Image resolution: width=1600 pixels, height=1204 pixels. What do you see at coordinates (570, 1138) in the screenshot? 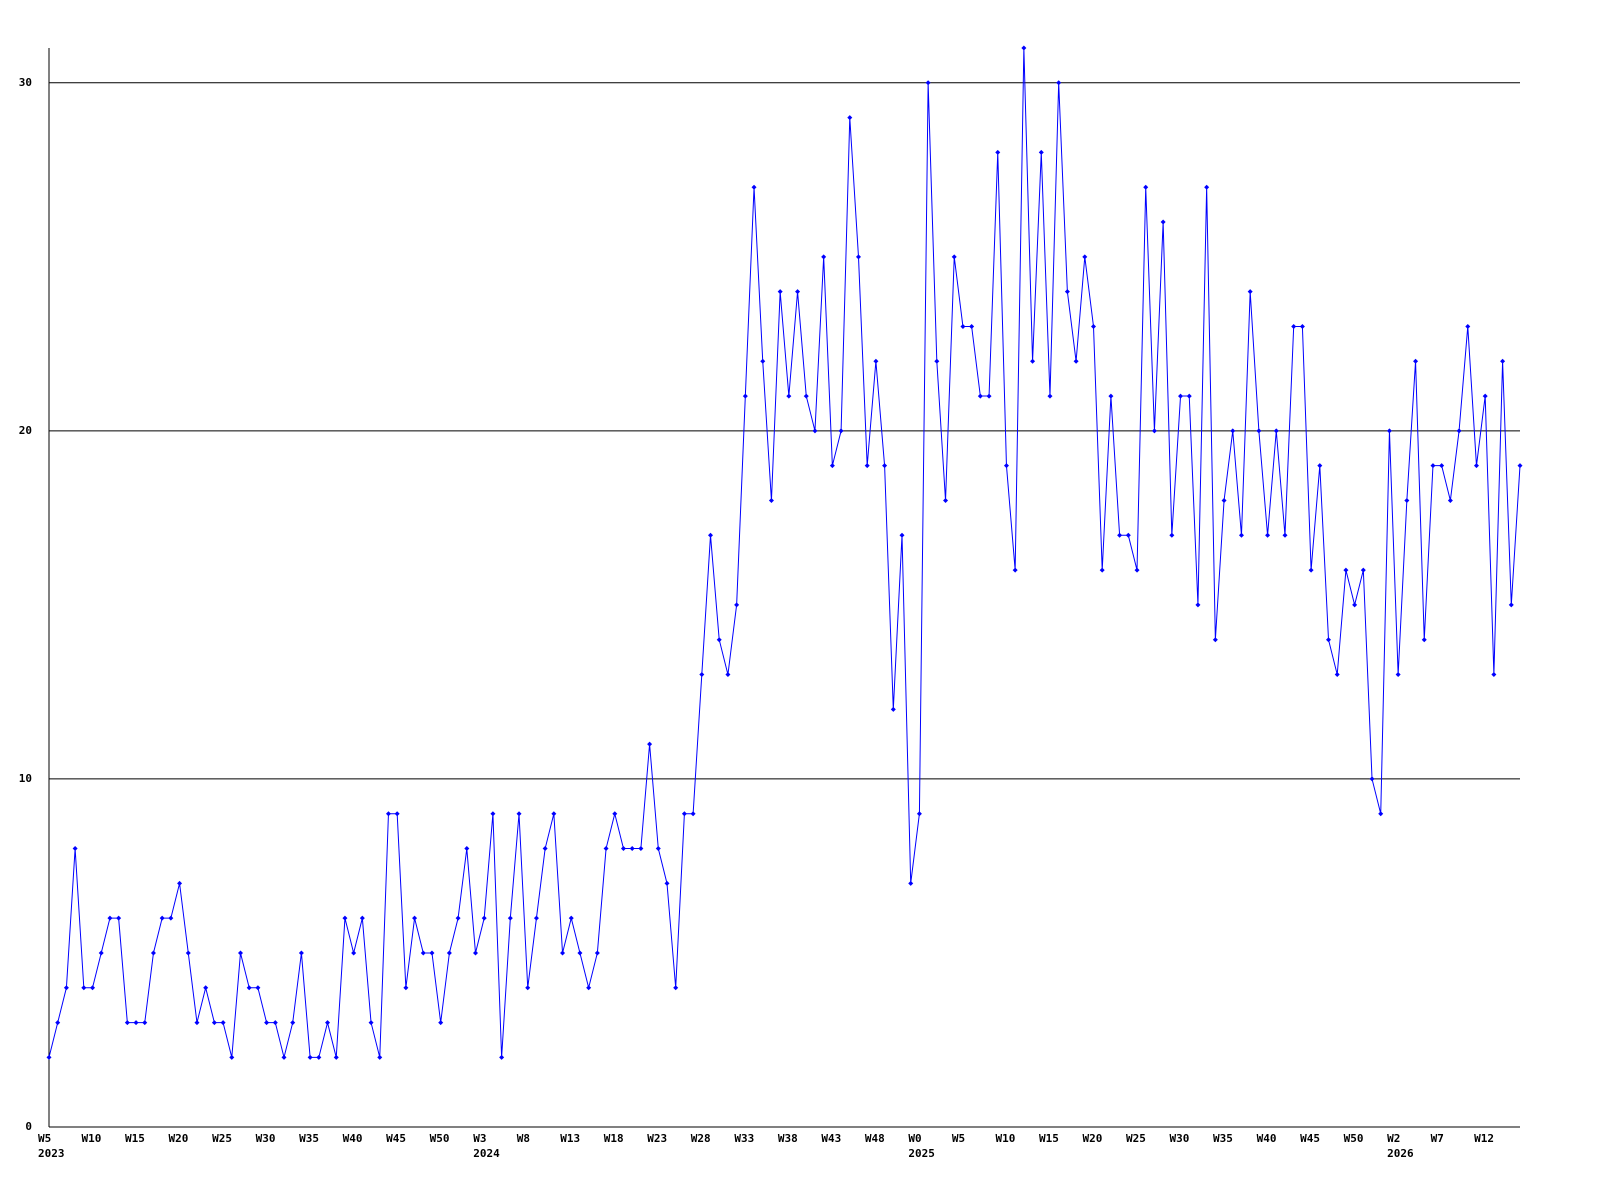
I see `x-tick-label: W13` at bounding box center [570, 1138].